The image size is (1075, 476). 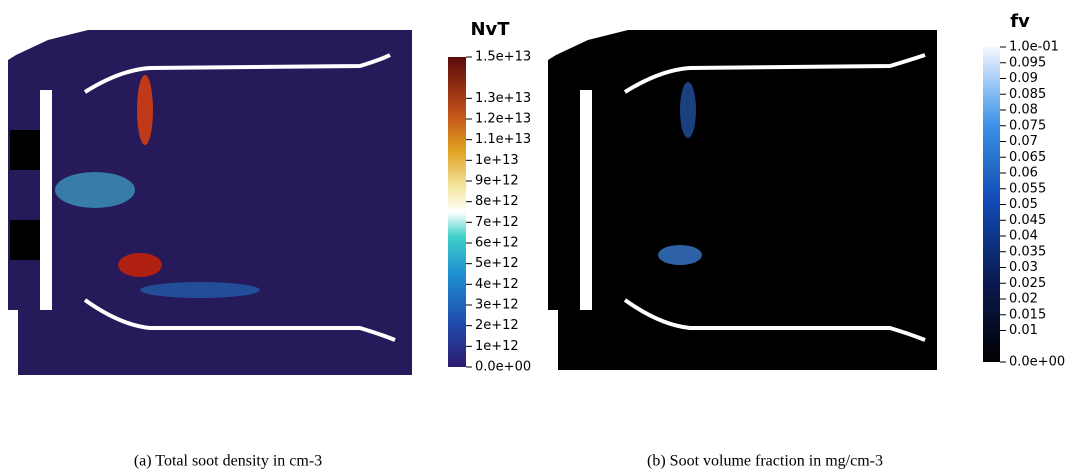 What do you see at coordinates (490, 29) in the screenshot?
I see `colorbar-title: NvT` at bounding box center [490, 29].